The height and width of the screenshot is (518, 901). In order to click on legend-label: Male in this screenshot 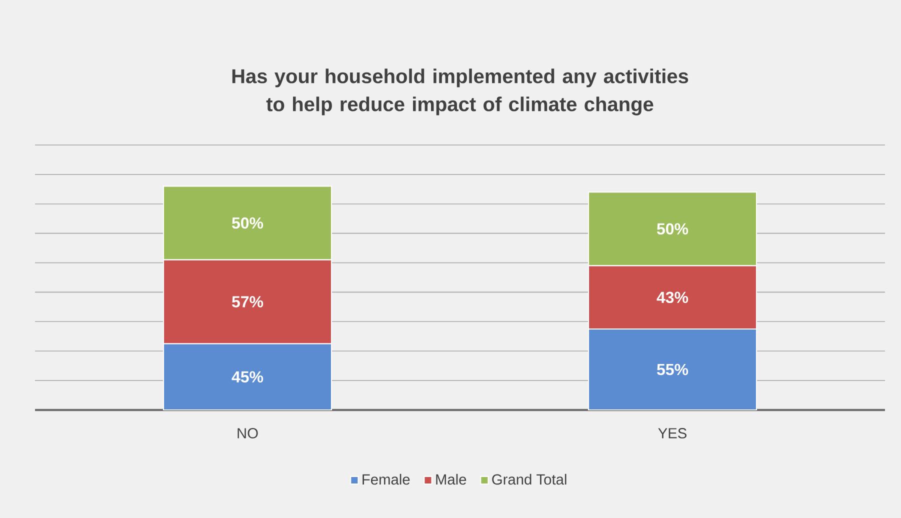, I will do `click(451, 479)`.